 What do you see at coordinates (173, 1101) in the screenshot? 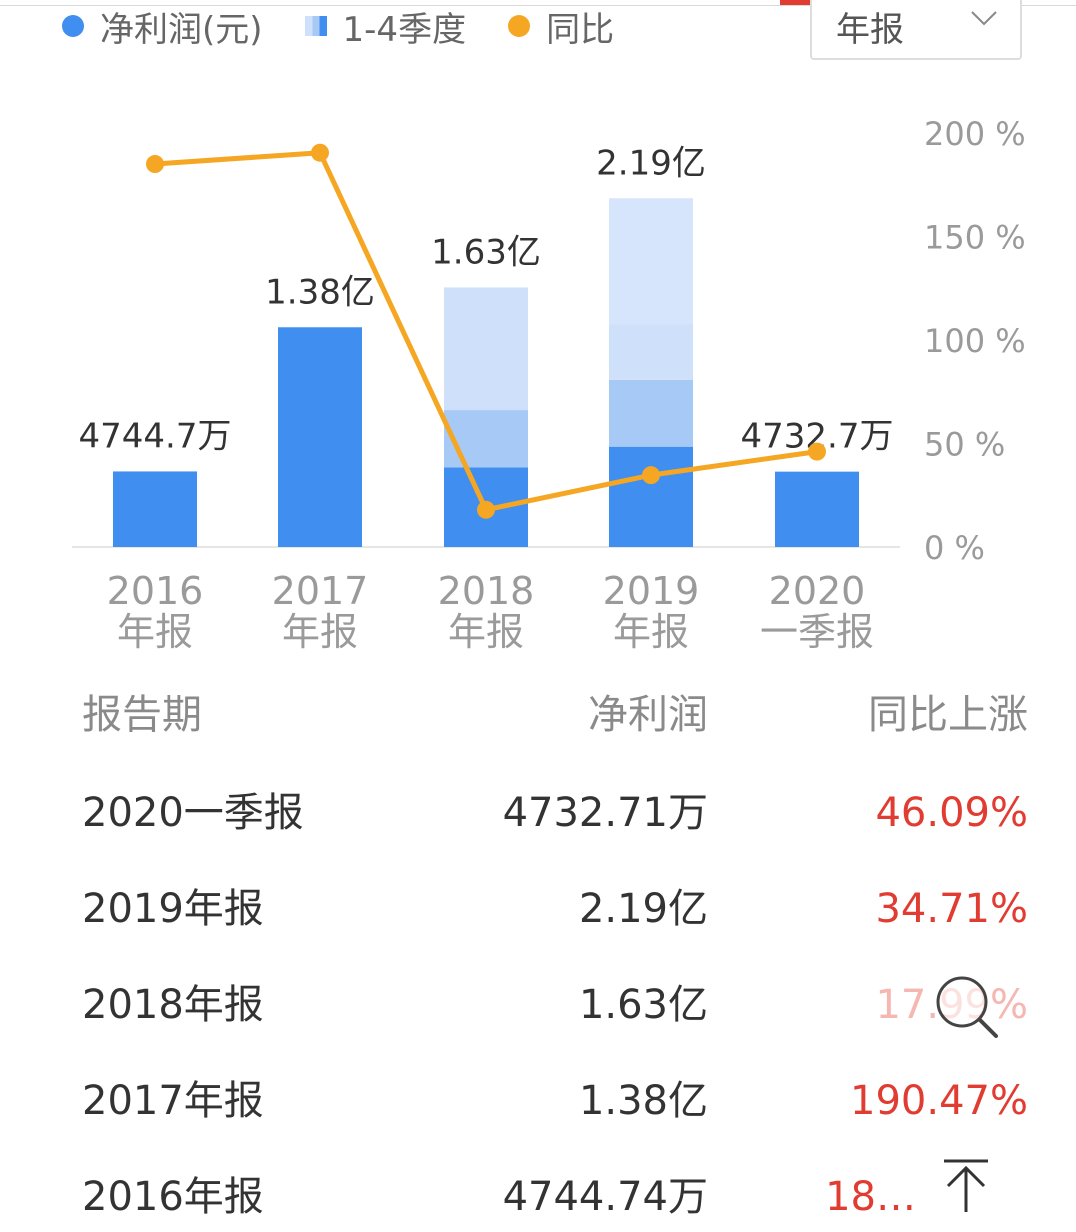
I see `row-period: 2017年报` at bounding box center [173, 1101].